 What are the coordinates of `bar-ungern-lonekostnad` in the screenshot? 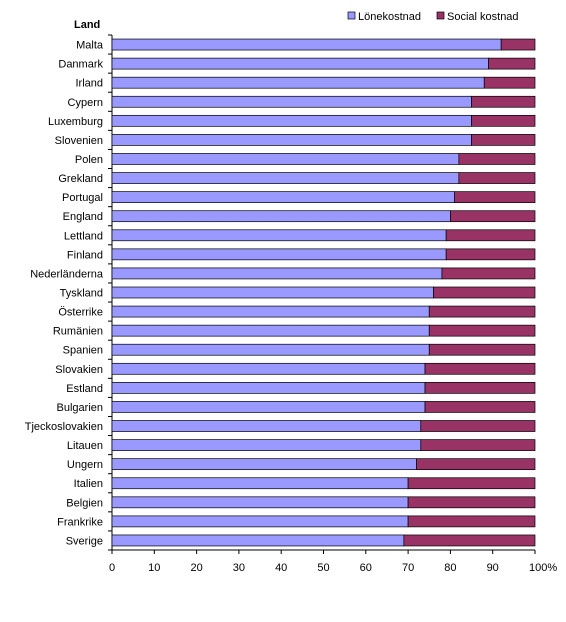 It's located at (264, 464).